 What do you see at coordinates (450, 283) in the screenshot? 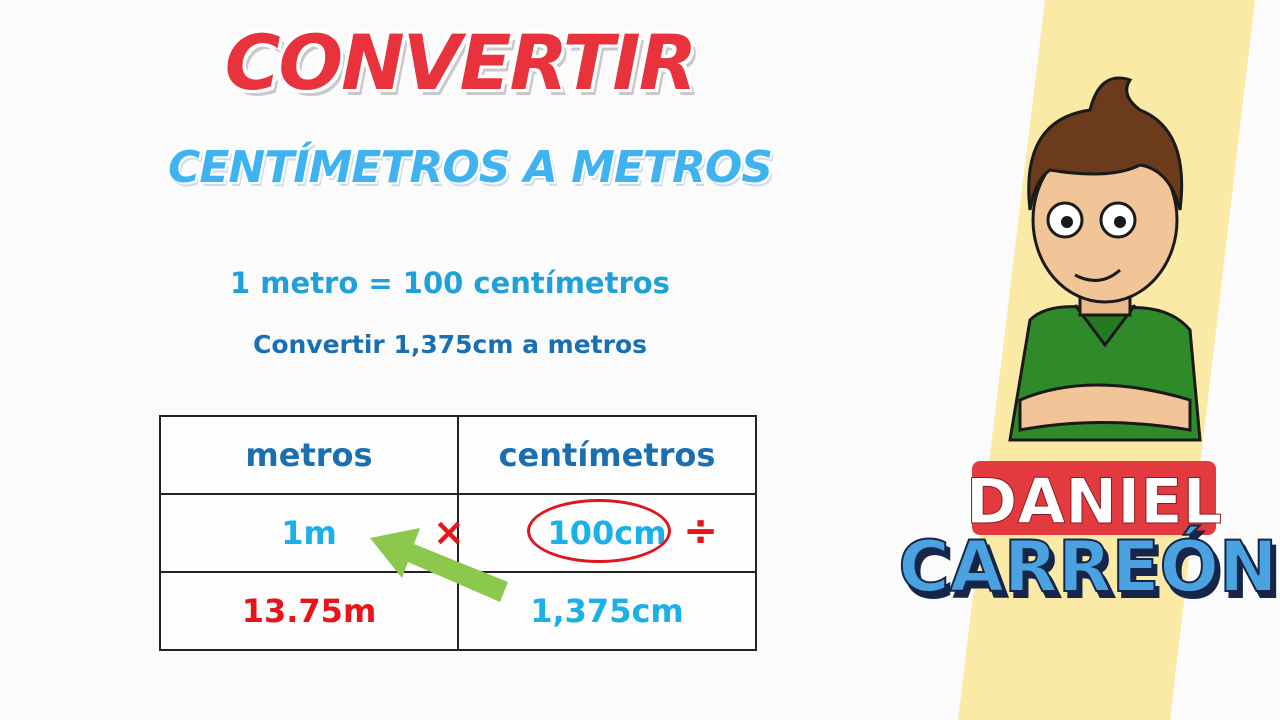
I see `equivalence-text: 1 metro = 100 centímetros` at bounding box center [450, 283].